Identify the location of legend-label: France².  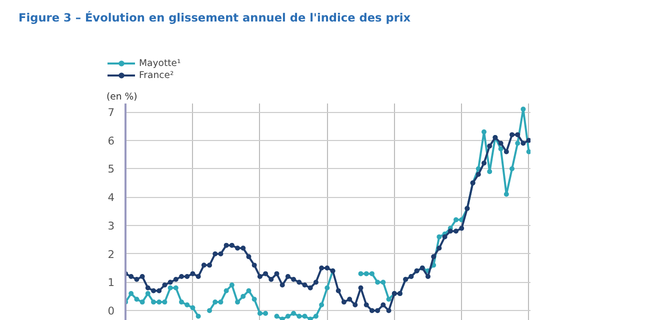
(156, 75).